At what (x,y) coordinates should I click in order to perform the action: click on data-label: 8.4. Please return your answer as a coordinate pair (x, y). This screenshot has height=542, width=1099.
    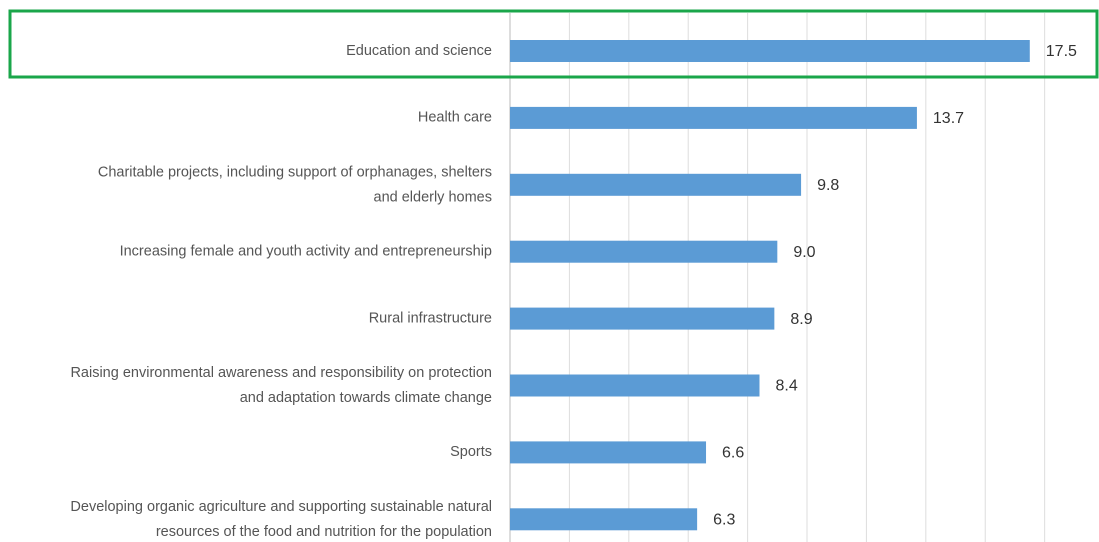
    Looking at the image, I should click on (786, 386).